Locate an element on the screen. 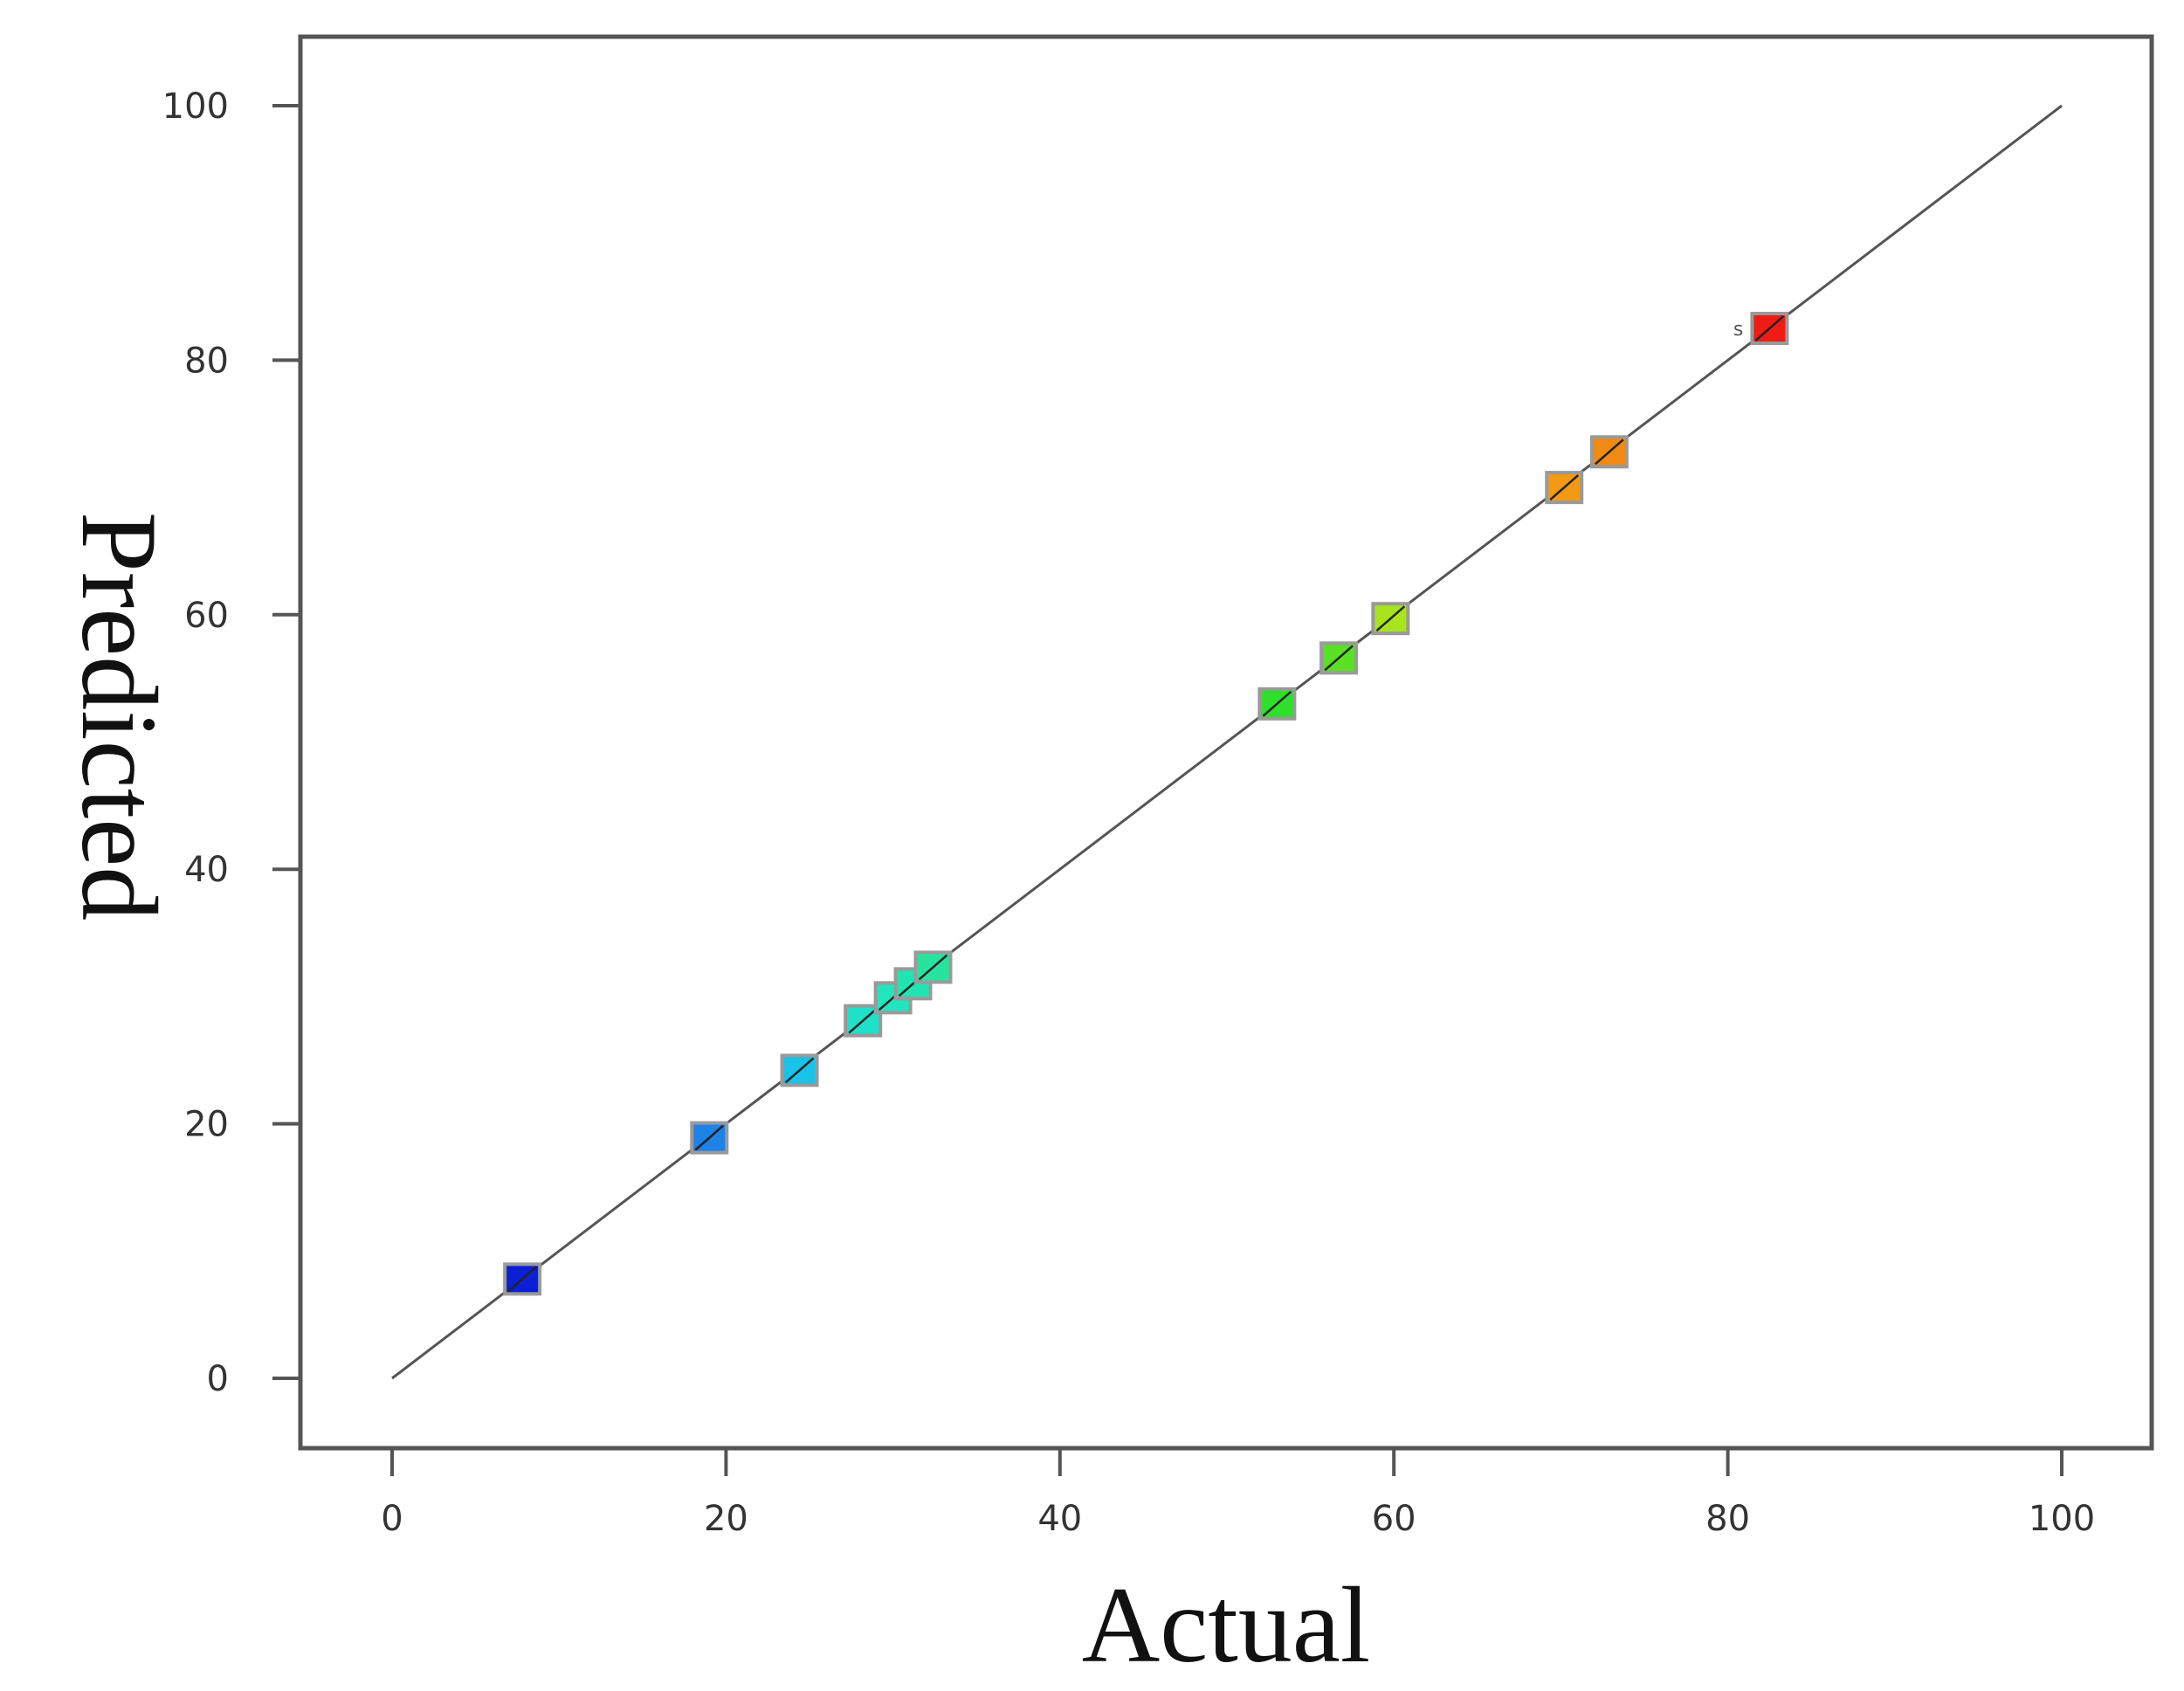 Image resolution: width=2184 pixels, height=1691 pixels. x-tick-label: 80 is located at coordinates (1727, 1519).